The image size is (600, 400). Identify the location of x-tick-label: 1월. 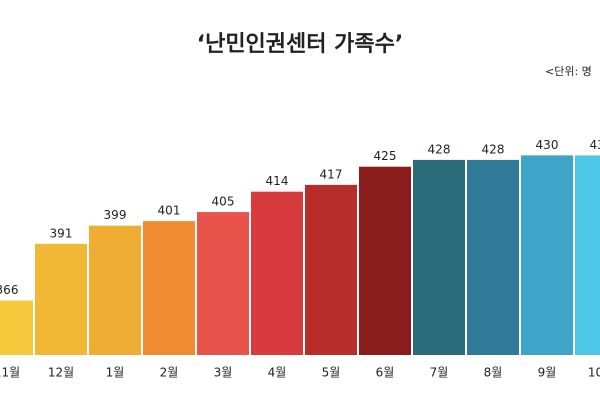
(115, 373).